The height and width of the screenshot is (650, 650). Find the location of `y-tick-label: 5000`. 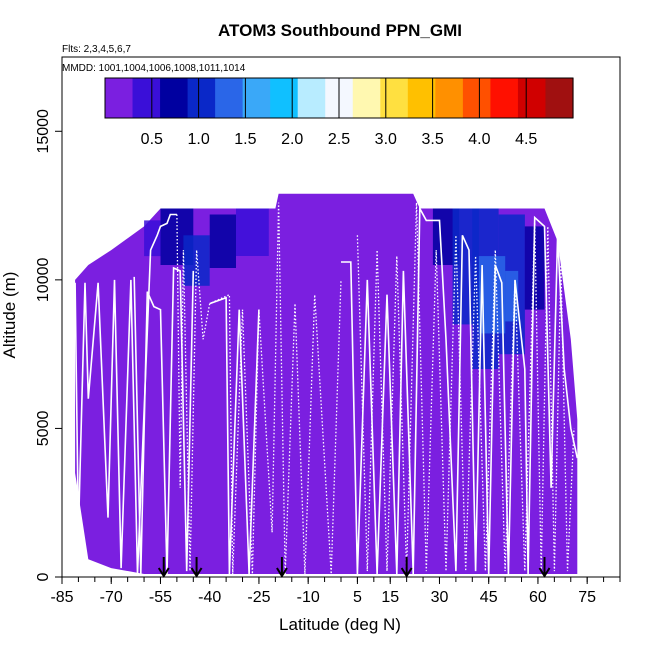

y-tick-label: 5000 is located at coordinates (43, 429).